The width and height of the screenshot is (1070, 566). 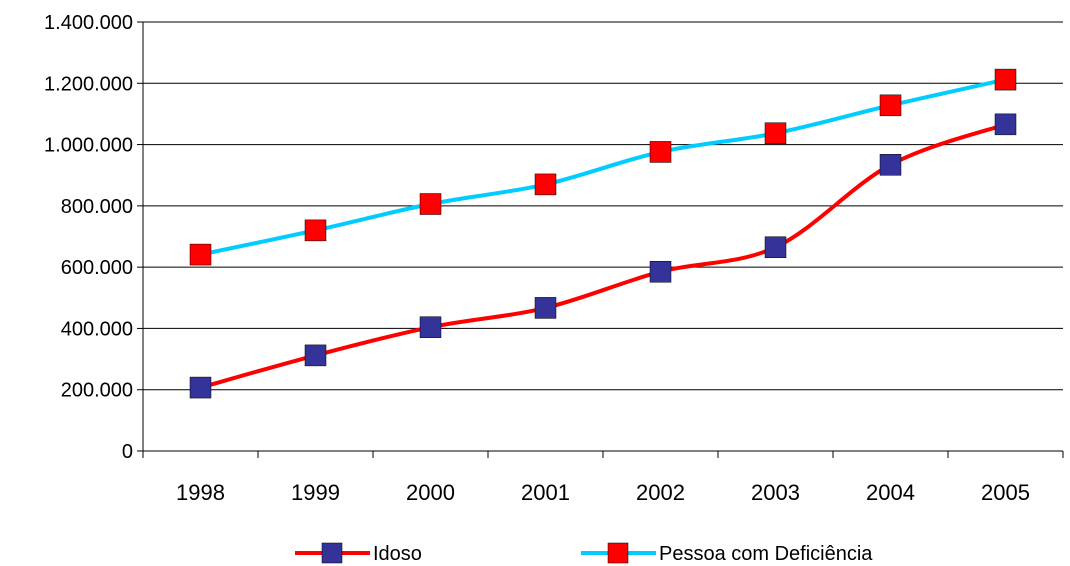 I want to click on legend-label: Pessoa com Deficiência, so click(x=766, y=554).